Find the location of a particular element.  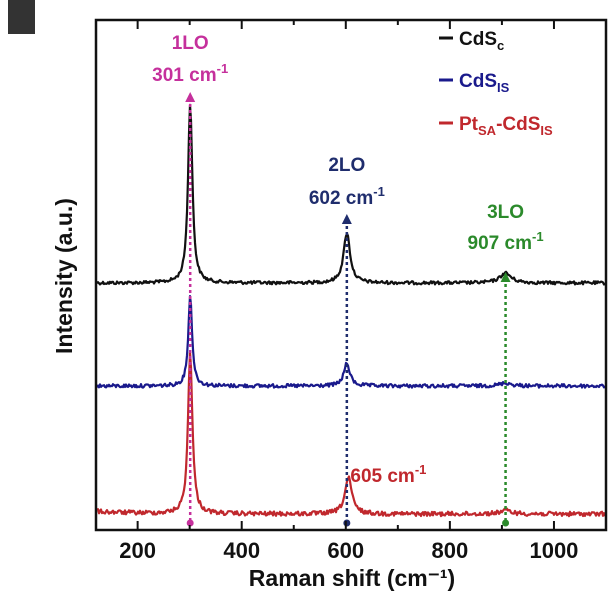

x-tick-label: 600 is located at coordinates (345, 550).